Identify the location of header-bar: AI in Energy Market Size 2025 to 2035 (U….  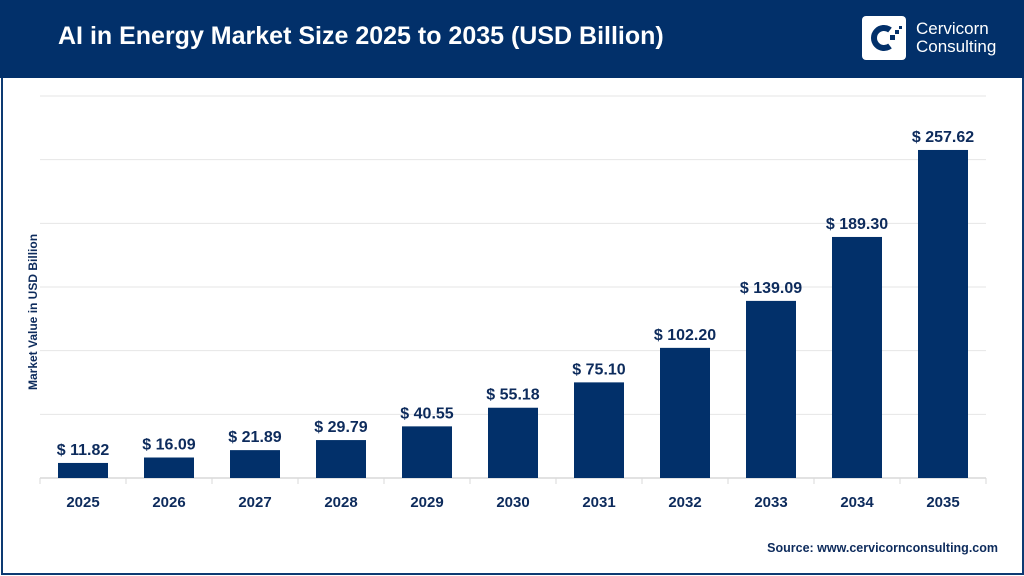
(512, 39).